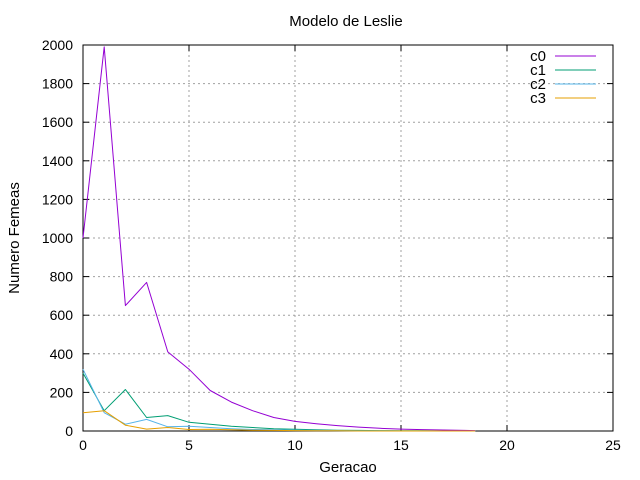 Image resolution: width=640 pixels, height=480 pixels. Describe the element at coordinates (57, 238) in the screenshot. I see `y-tick-label: 1000` at that location.